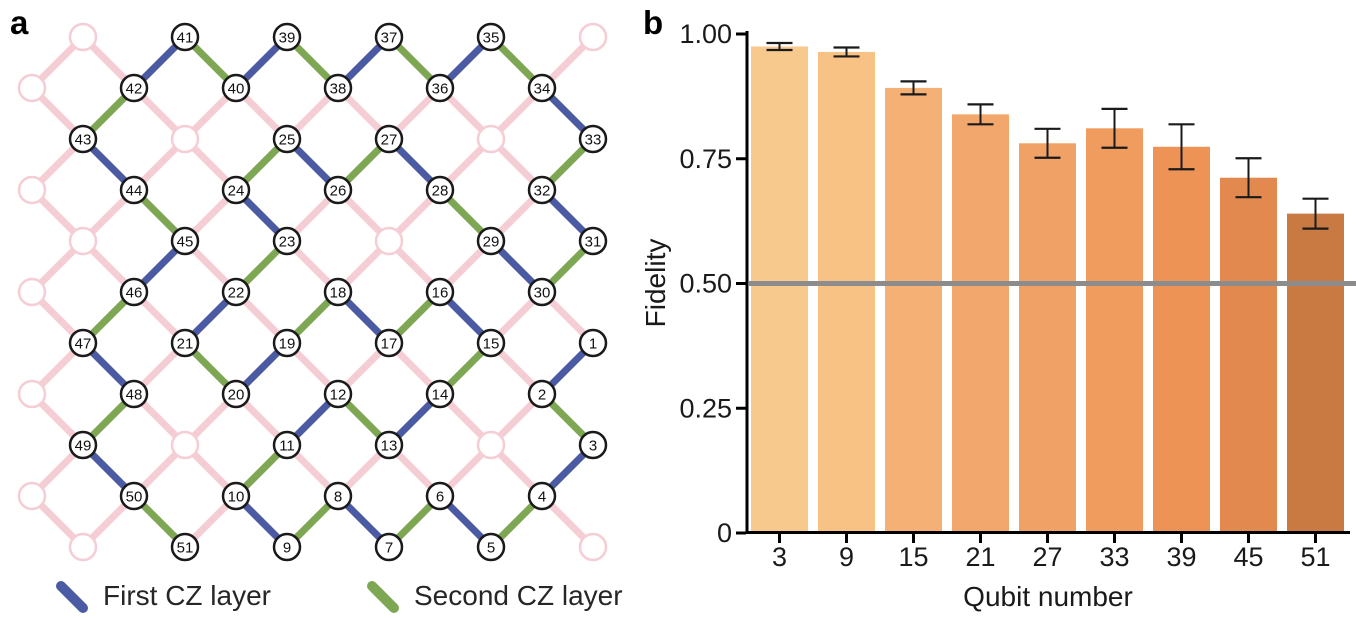 Image resolution: width=1356 pixels, height=618 pixels. What do you see at coordinates (440, 88) in the screenshot?
I see `qubit-number: 36` at bounding box center [440, 88].